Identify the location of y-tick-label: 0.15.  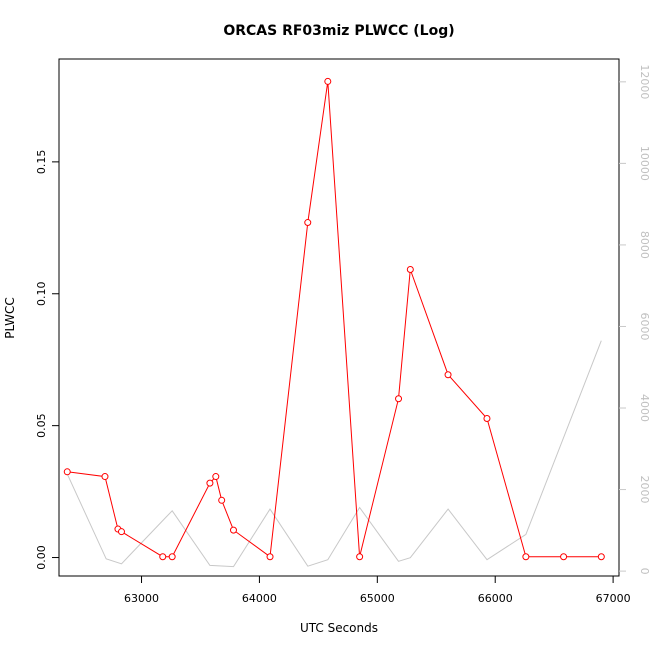
(41, 162).